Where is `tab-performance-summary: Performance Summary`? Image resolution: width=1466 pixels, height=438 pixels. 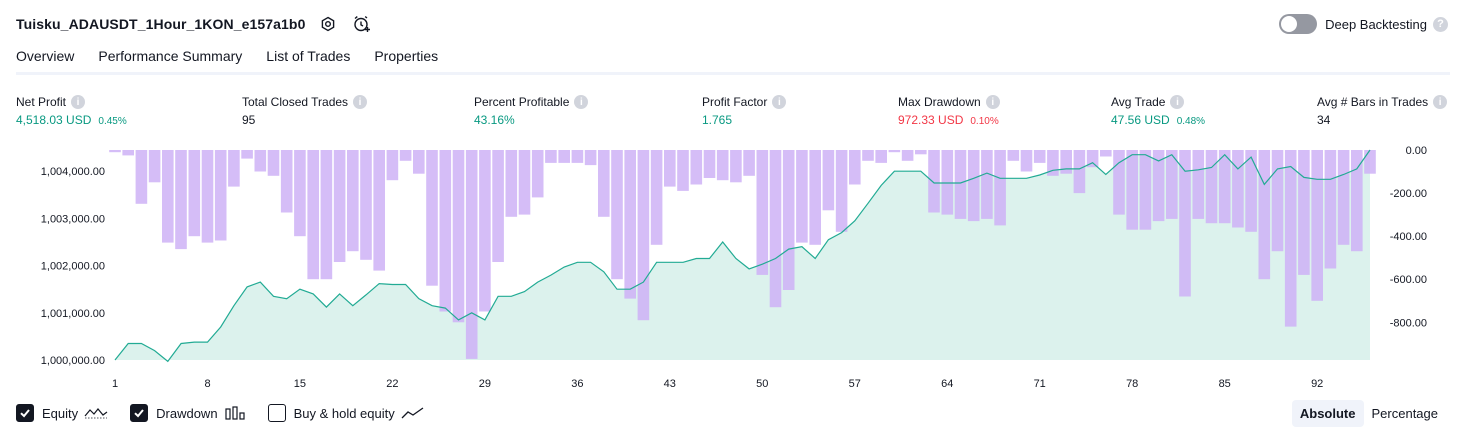 tab-performance-summary: Performance Summary is located at coordinates (170, 56).